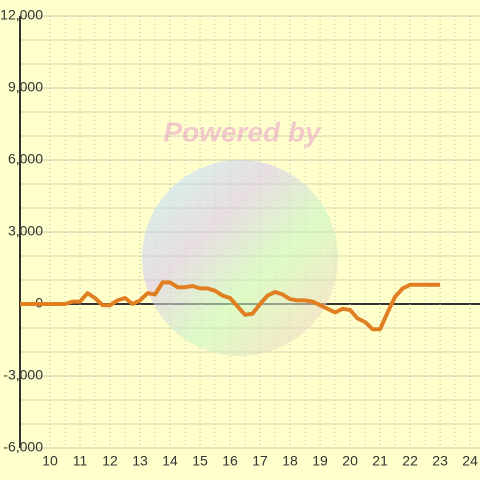 Image resolution: width=480 pixels, height=480 pixels. Describe the element at coordinates (50, 461) in the screenshot. I see `x-tick-label: 10` at that location.